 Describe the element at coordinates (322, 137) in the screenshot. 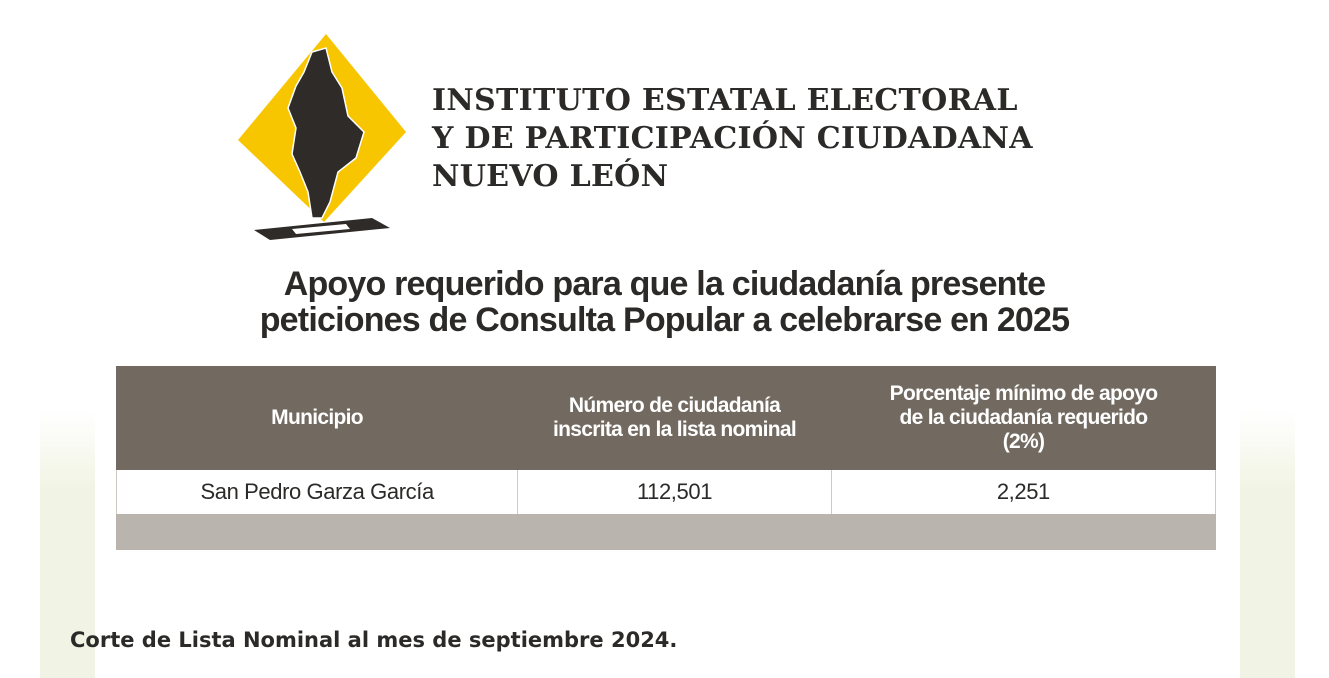

I see `ballot-logo-icon` at that location.